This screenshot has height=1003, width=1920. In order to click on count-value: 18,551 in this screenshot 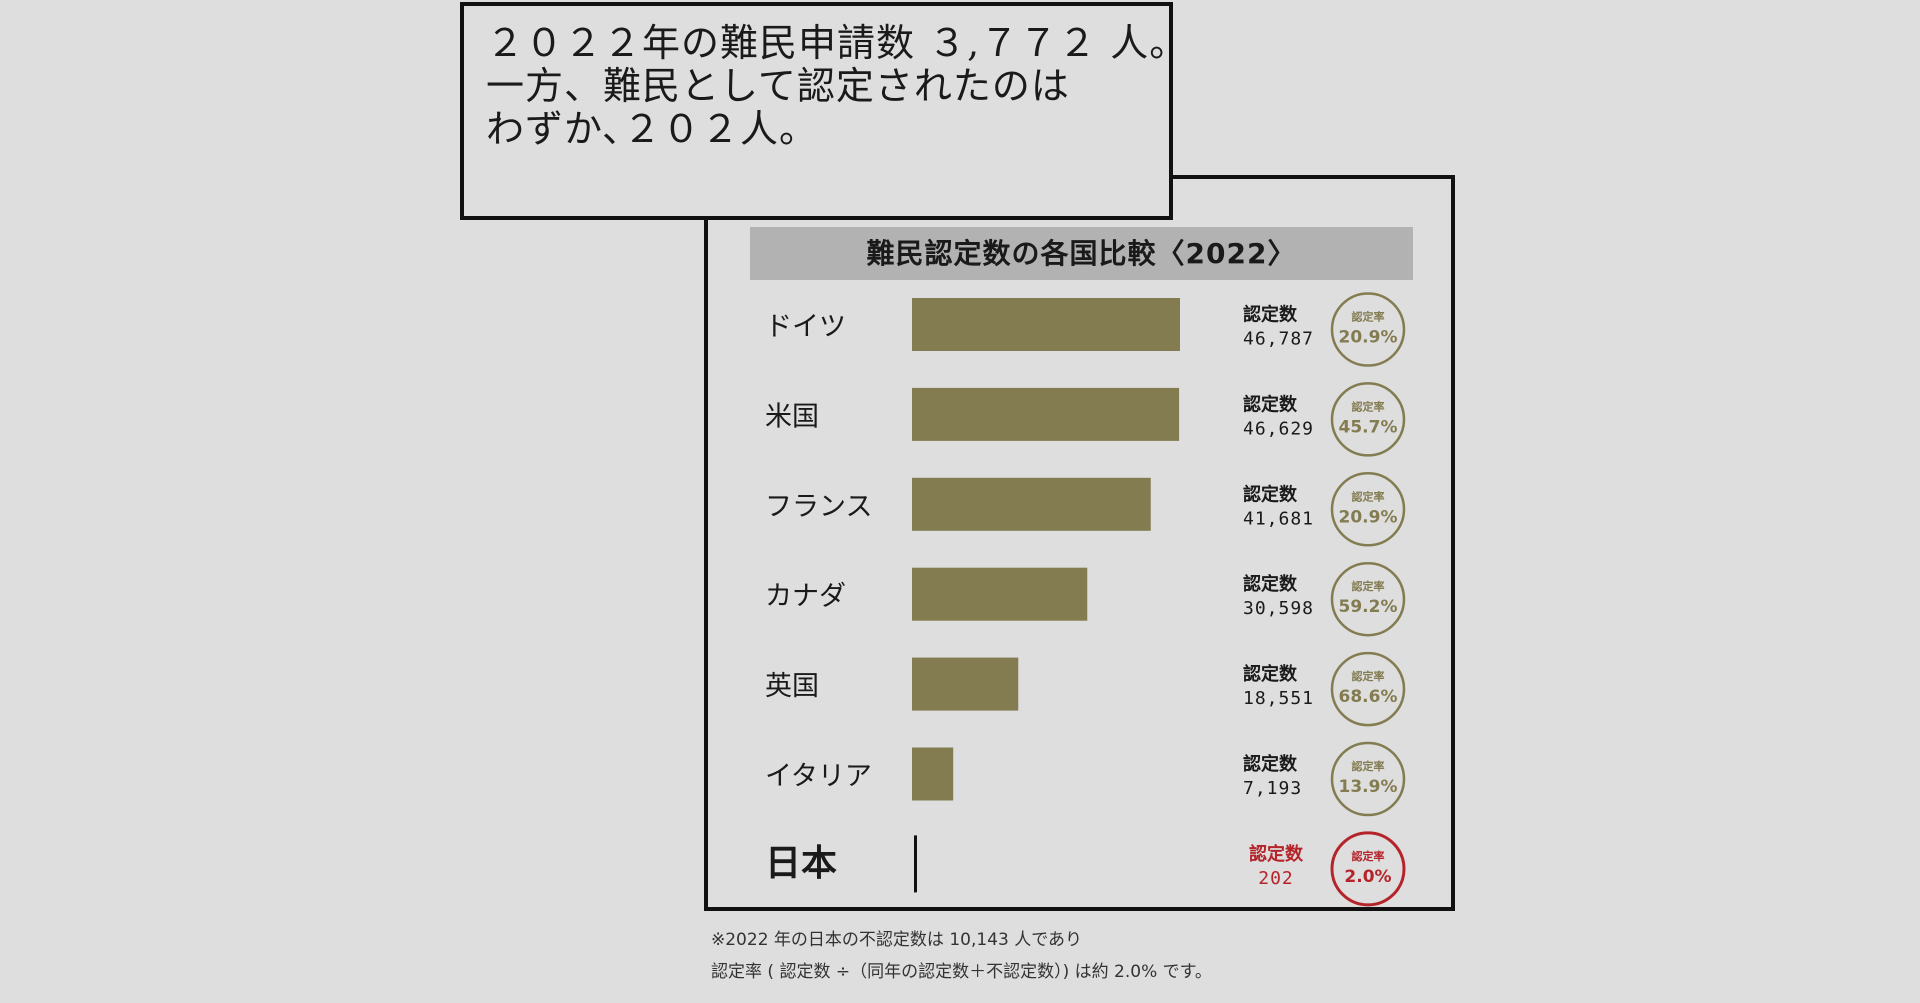, I will do `click(1278, 698)`.